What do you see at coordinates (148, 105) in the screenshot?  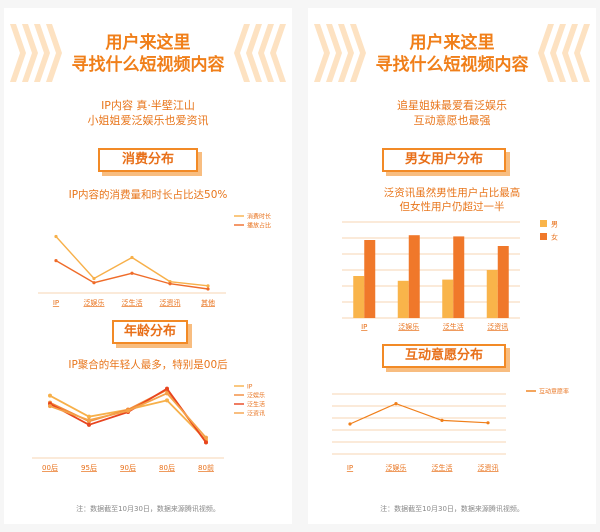 I see `subtitle-line-1: IP内容 真·半壁江山` at bounding box center [148, 105].